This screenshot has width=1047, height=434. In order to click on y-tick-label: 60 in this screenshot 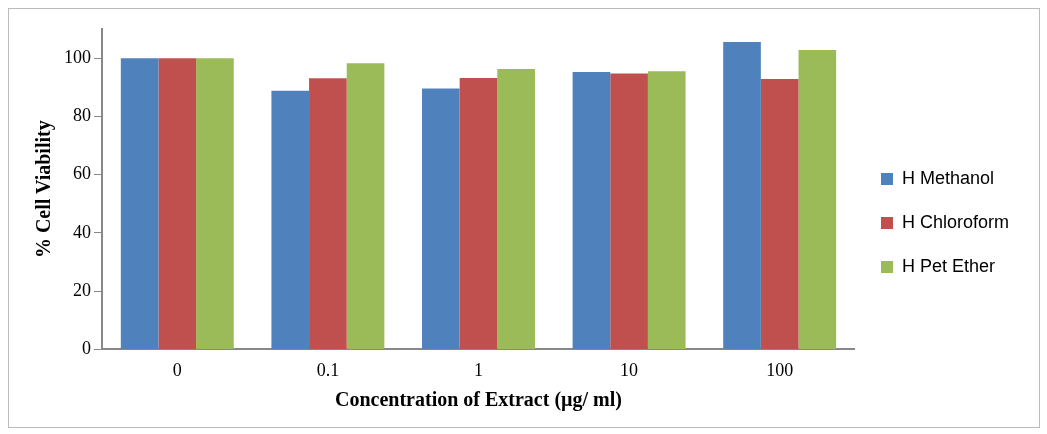, I will do `click(82, 173)`.